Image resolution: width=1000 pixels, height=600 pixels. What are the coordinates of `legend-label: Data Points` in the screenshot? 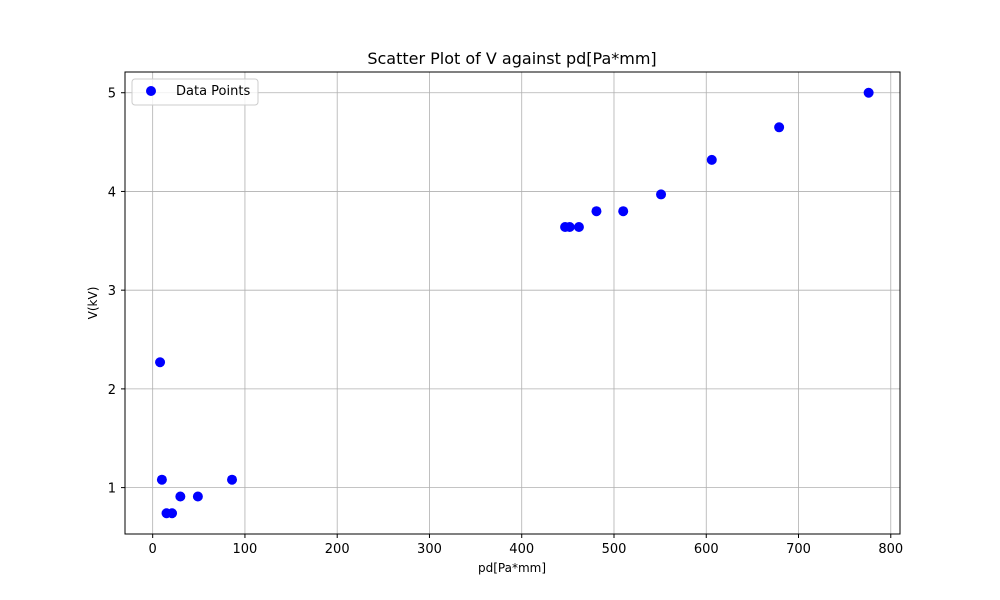 It's located at (213, 91).